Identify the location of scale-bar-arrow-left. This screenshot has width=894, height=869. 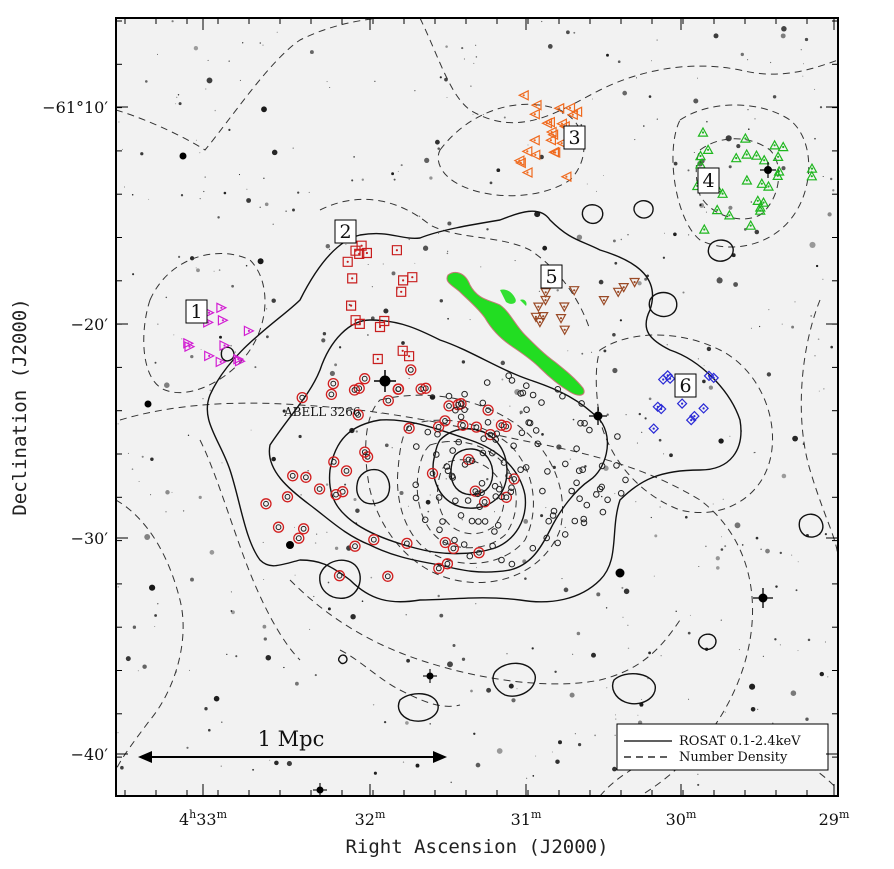
(145, 757).